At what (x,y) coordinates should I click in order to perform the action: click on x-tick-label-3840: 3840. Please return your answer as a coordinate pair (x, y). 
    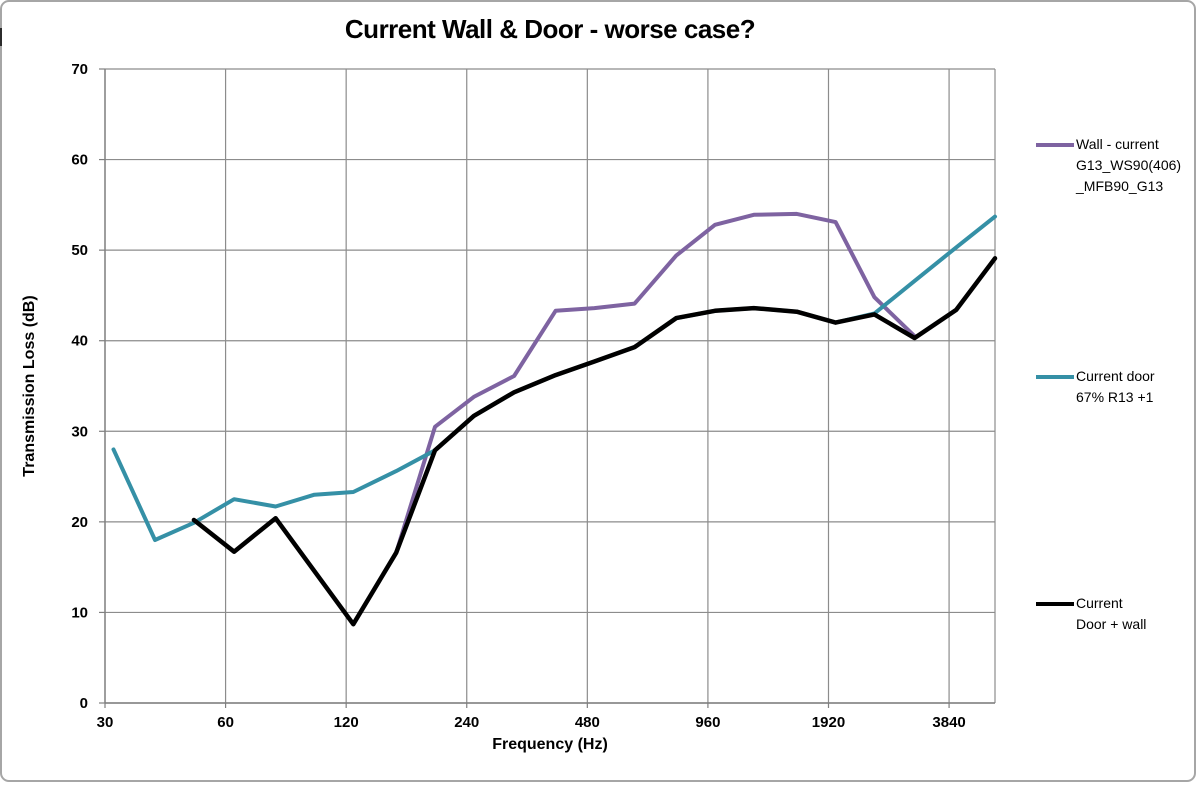
    Looking at the image, I should click on (948, 722).